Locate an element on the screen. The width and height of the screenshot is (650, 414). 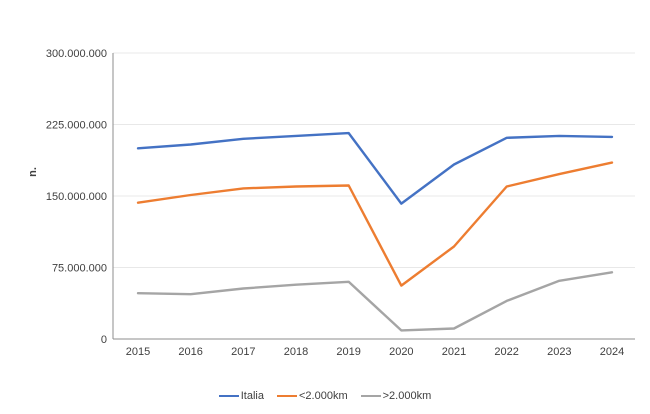
legend-item-italia: Italia is located at coordinates (241, 396).